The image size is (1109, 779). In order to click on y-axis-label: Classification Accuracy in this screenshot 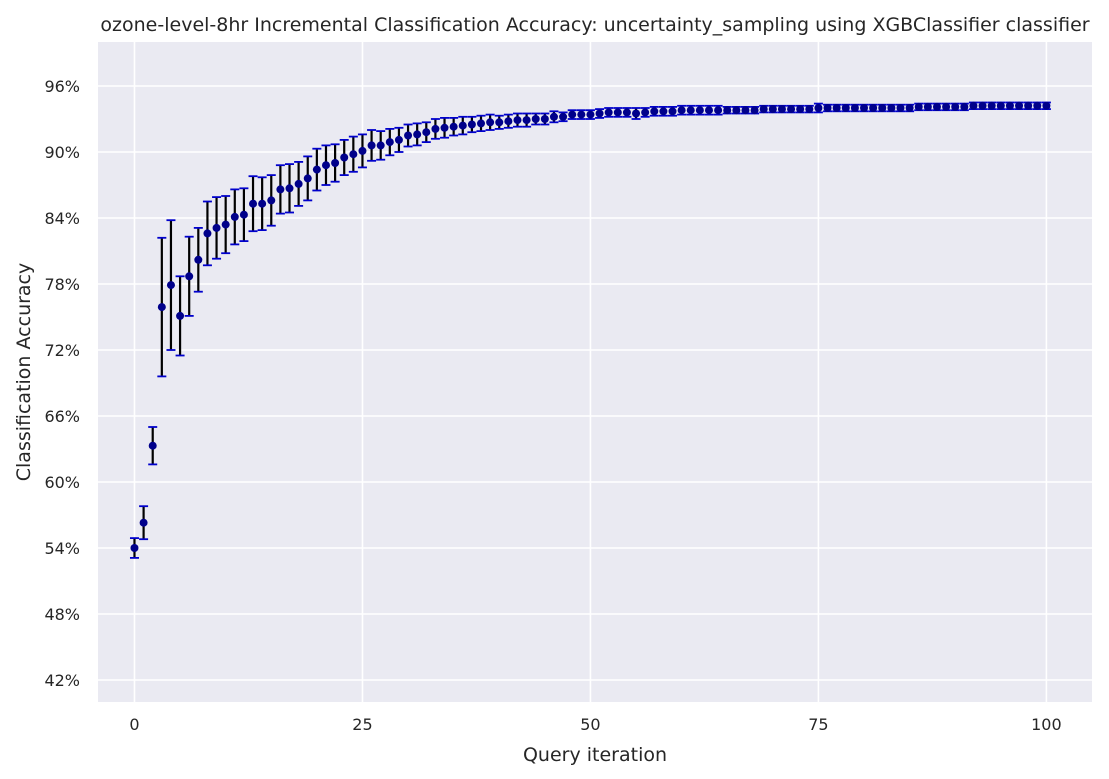, I will do `click(24, 372)`.